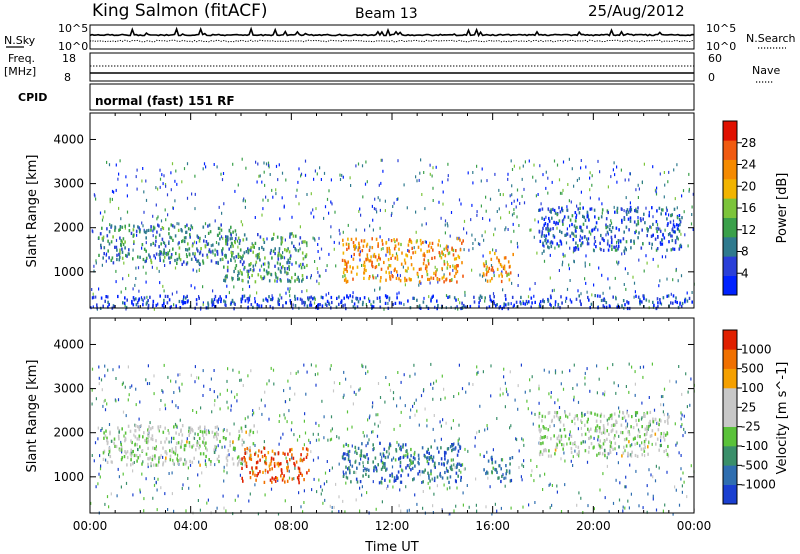  Describe the element at coordinates (392, 526) in the screenshot. I see `x-tick-label: 12:00` at that location.